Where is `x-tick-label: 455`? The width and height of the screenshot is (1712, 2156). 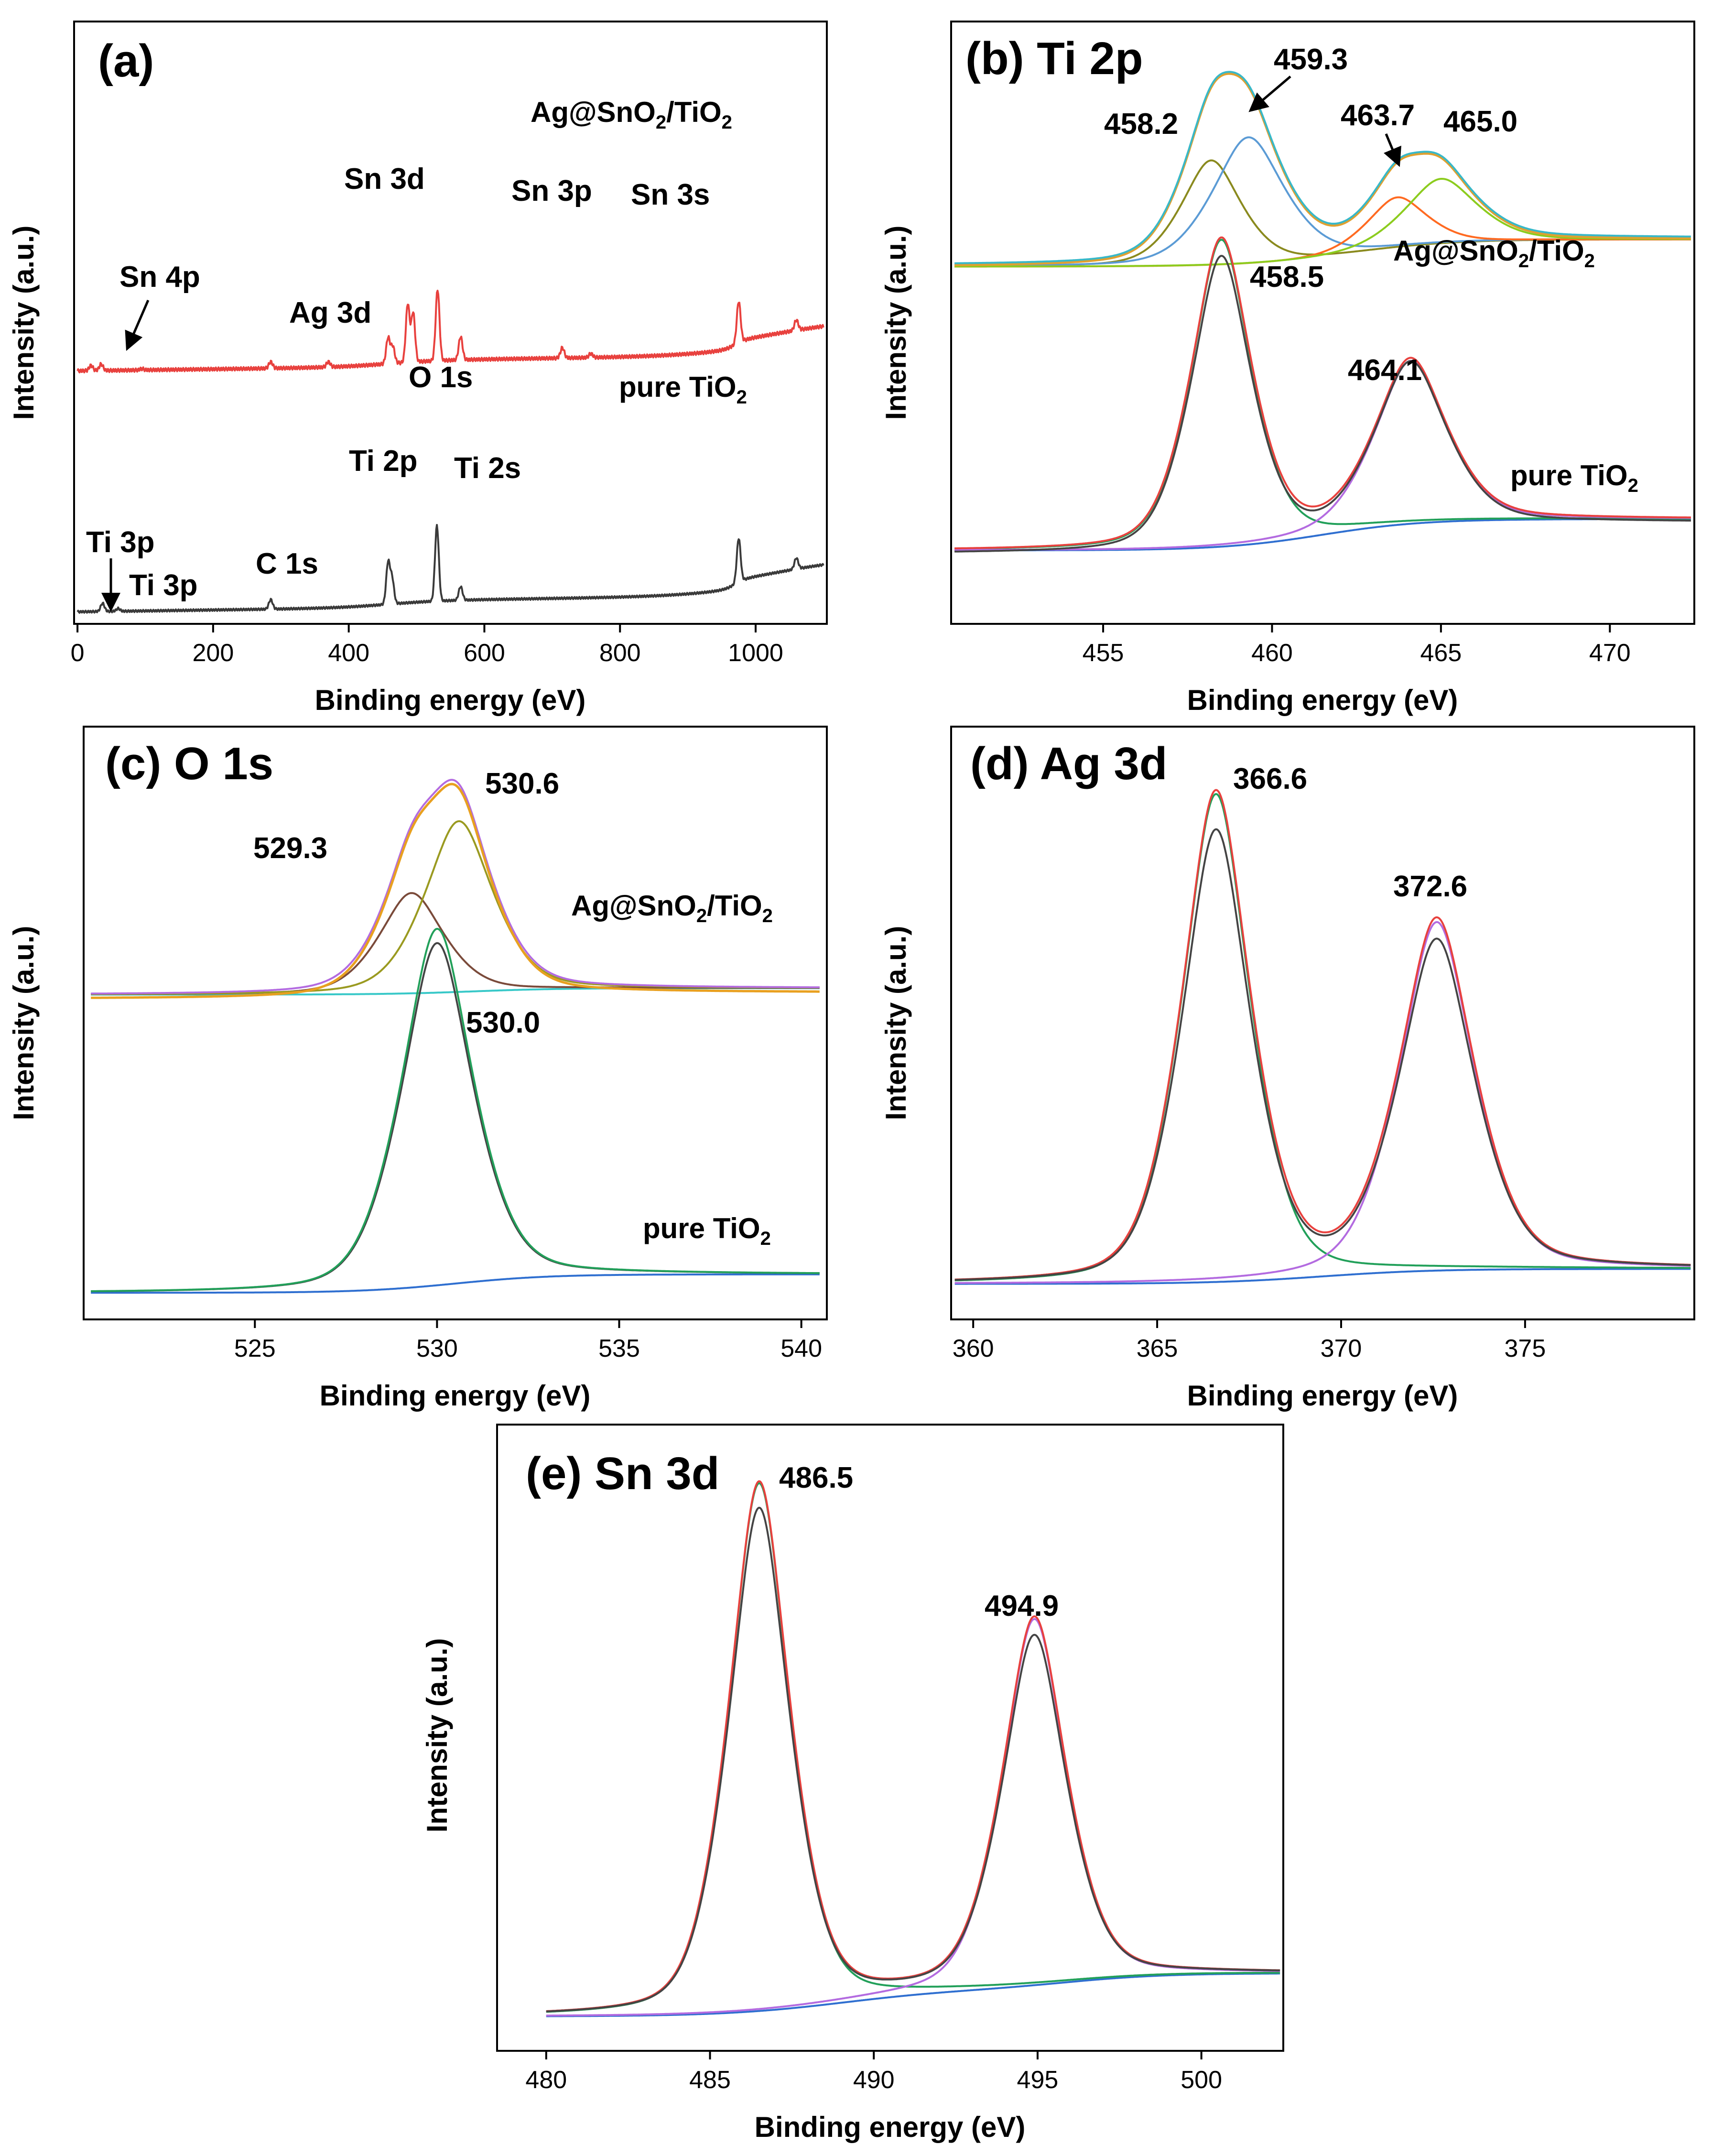 x-tick-label: 455 is located at coordinates (1103, 653).